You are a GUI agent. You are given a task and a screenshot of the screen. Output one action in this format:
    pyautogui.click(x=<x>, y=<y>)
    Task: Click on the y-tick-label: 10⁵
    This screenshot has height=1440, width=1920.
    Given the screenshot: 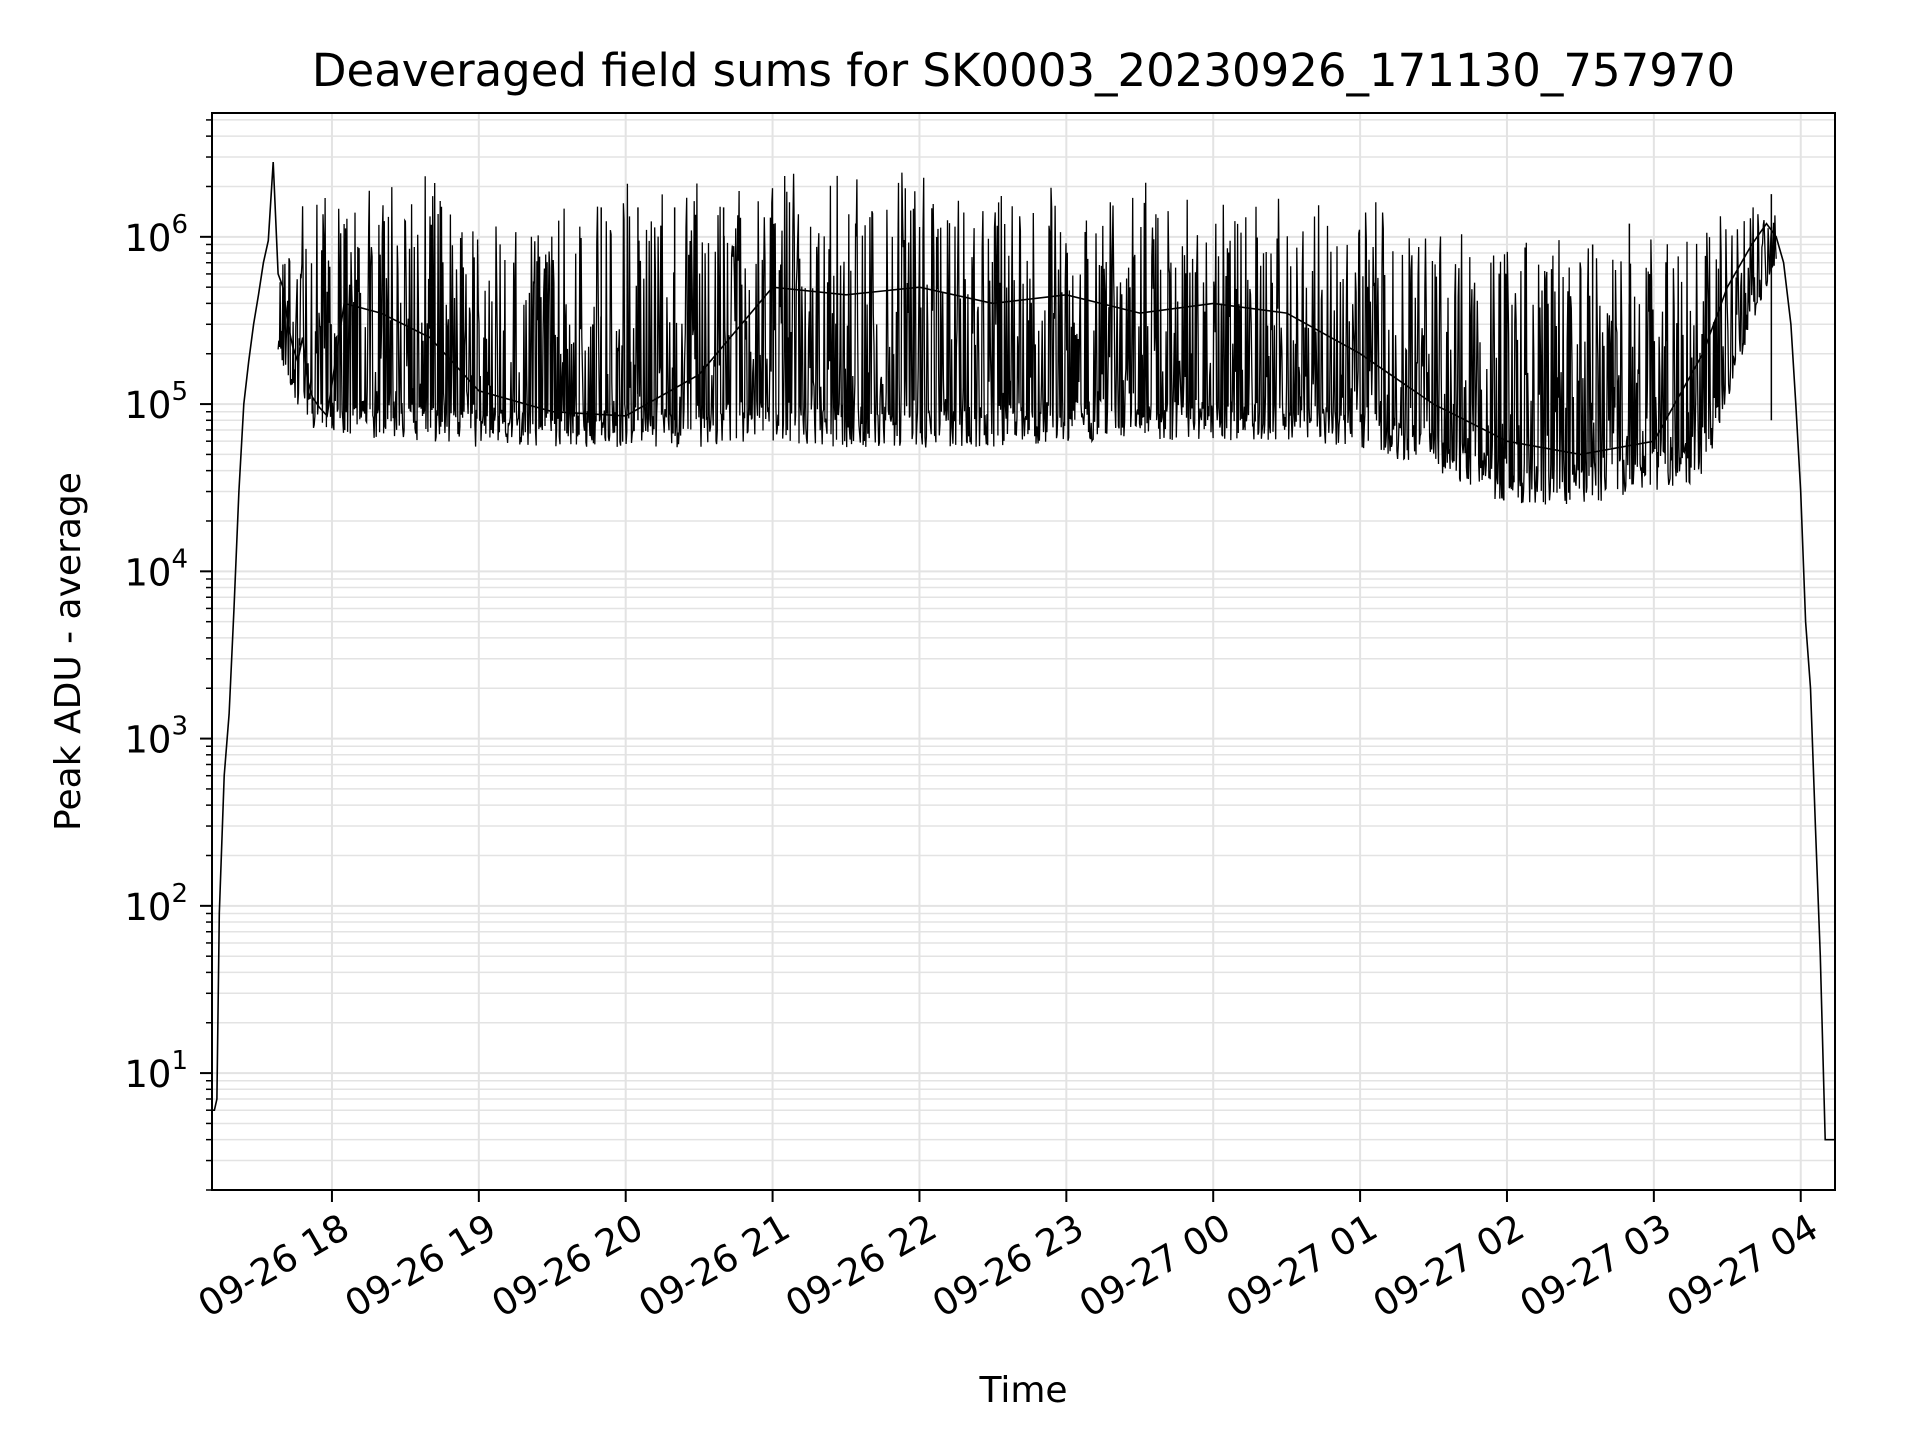 What is the action you would take?
    pyautogui.click(x=156, y=402)
    